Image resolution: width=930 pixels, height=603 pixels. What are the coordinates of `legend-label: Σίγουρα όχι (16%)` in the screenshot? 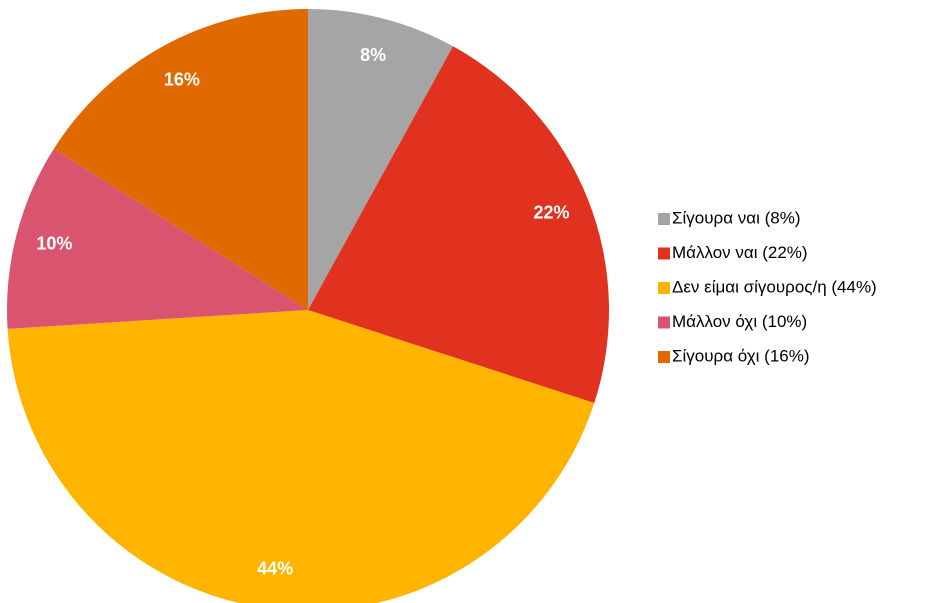 It's located at (741, 355).